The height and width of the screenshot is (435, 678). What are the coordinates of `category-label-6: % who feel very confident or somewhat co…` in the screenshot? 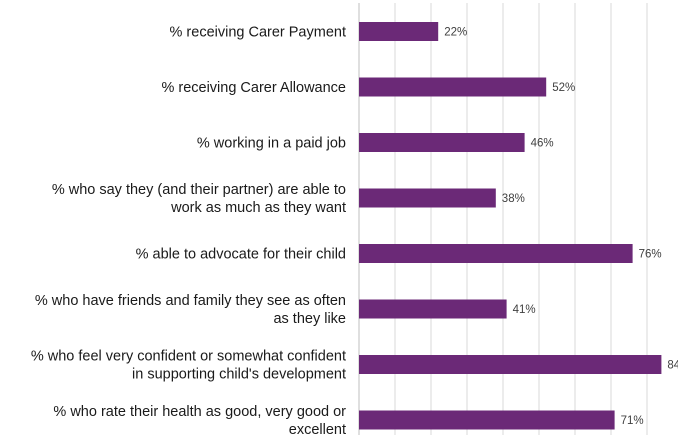 It's located at (188, 366).